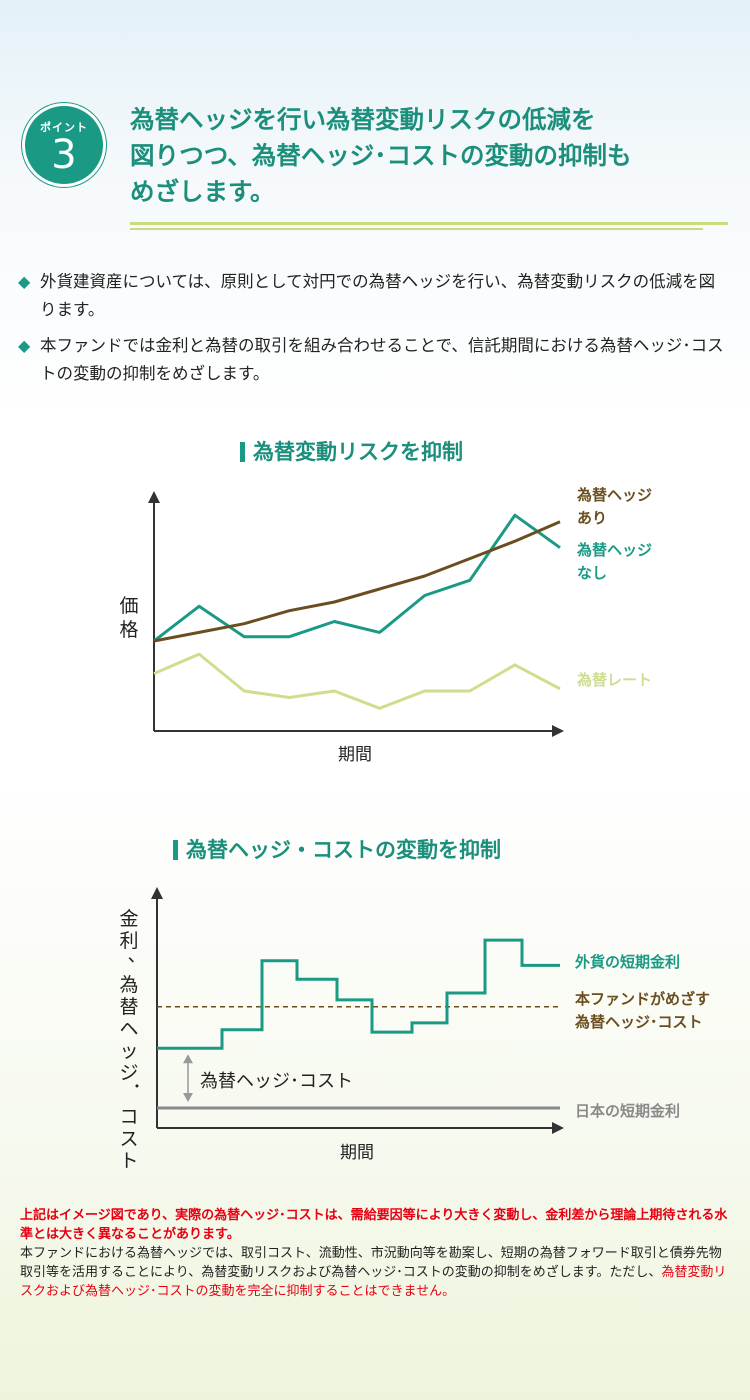 This screenshot has height=1400, width=750. Describe the element at coordinates (429, 223) in the screenshot. I see `headline-underline` at that location.